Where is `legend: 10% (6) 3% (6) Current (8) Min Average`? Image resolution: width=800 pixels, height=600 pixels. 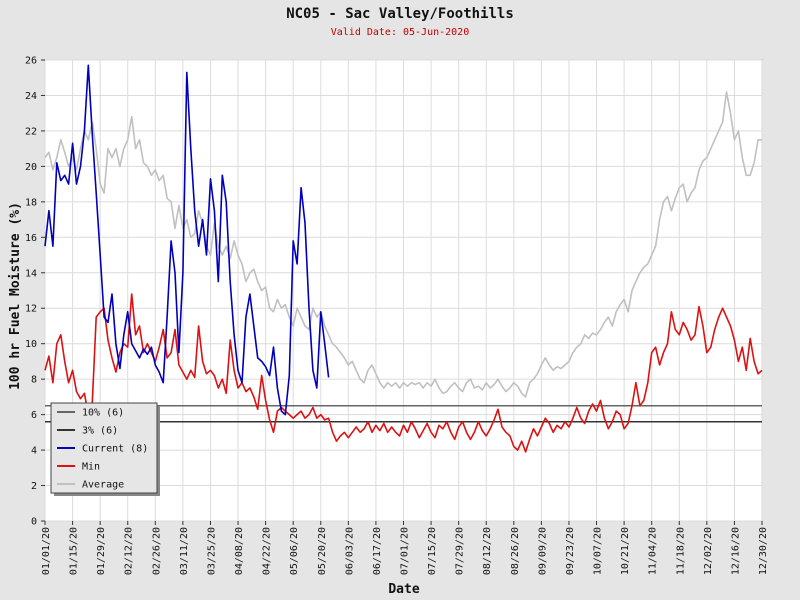
legend: 10% (6) 3% (6) Current (8) Min Average is located at coordinates (105, 449).